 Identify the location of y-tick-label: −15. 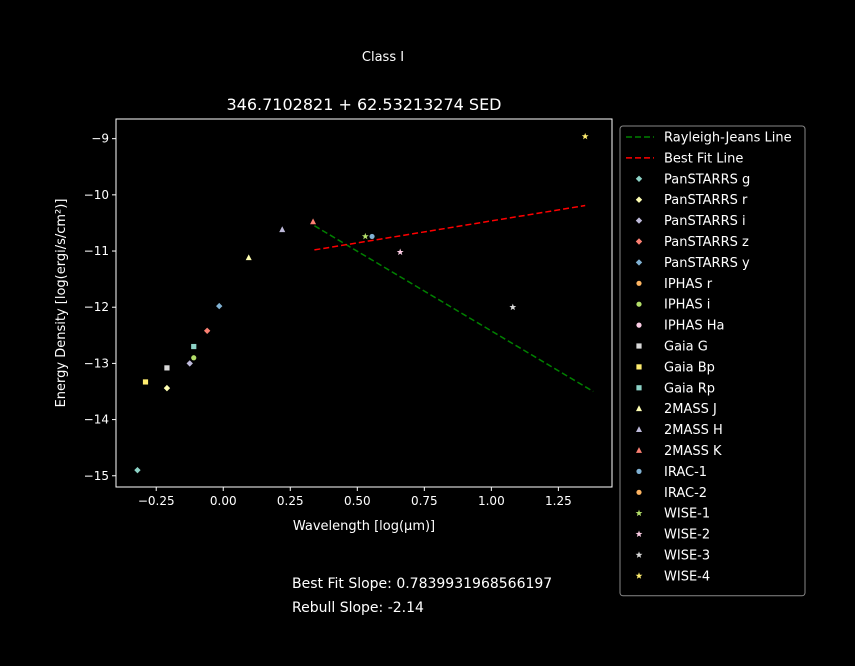
(96, 476).